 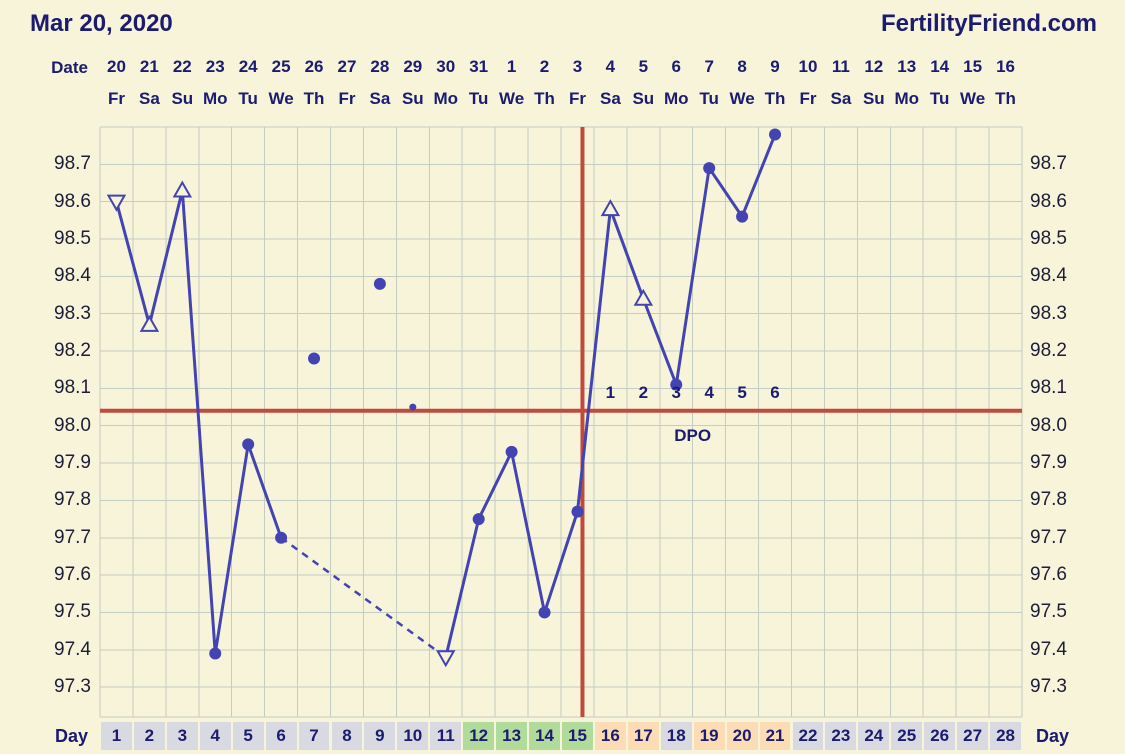 I want to click on temp-tick-left: 98.5, so click(x=72, y=239).